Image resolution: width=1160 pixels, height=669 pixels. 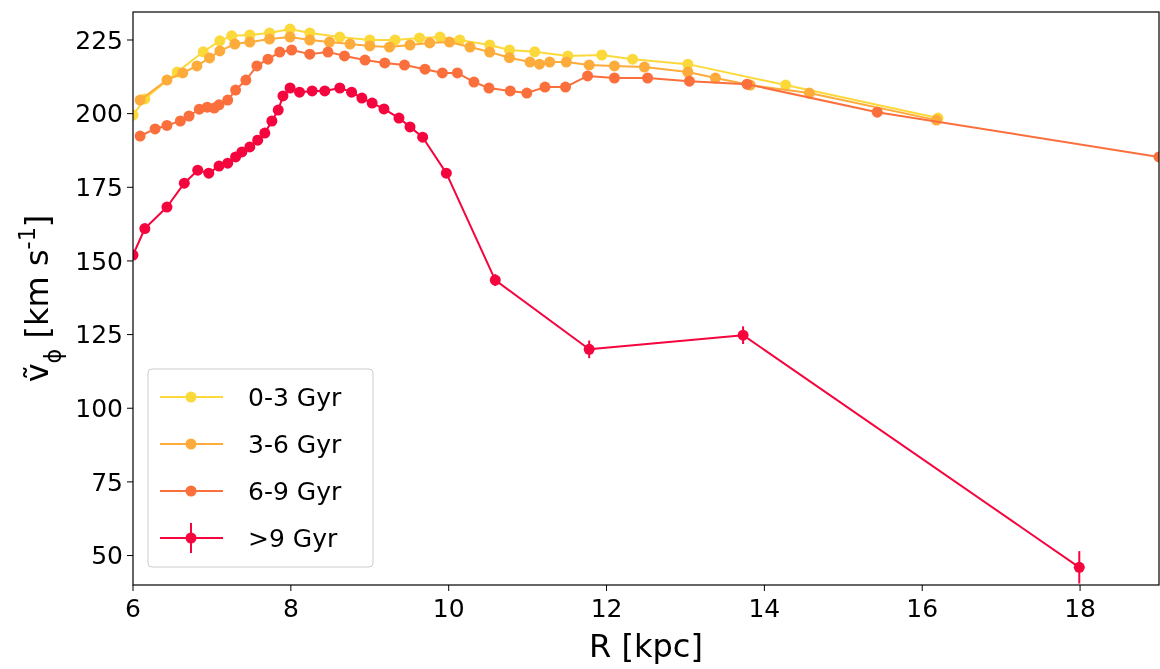 What do you see at coordinates (293, 538) in the screenshot?
I see `legend-label: >9 Gyr` at bounding box center [293, 538].